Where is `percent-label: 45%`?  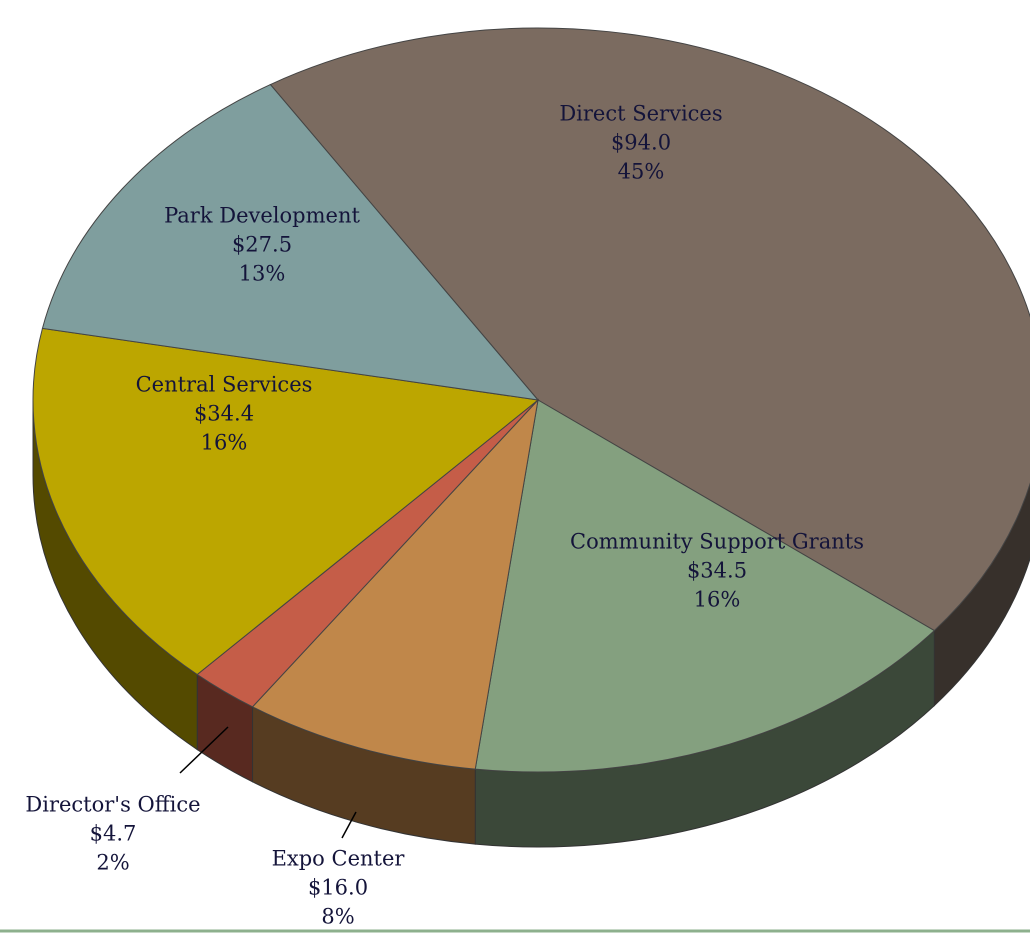
percent-label: 45% is located at coordinates (641, 172).